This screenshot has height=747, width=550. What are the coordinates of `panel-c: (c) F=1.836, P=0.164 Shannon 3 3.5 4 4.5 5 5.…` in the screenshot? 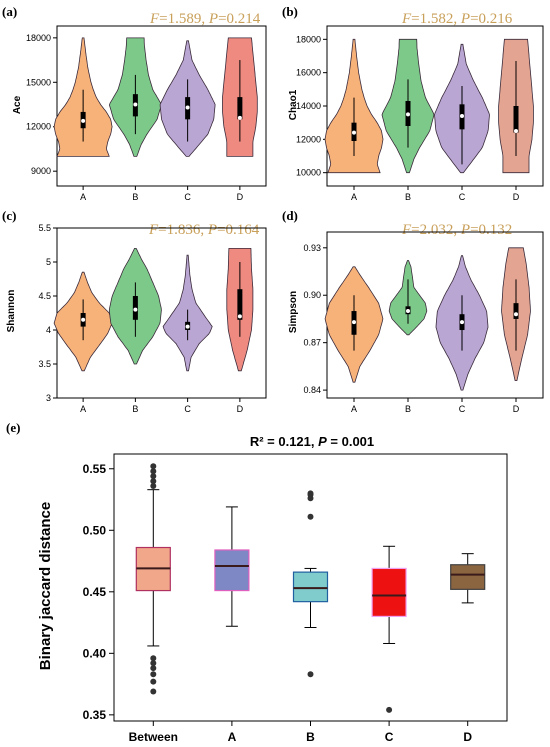 It's located at (134, 311).